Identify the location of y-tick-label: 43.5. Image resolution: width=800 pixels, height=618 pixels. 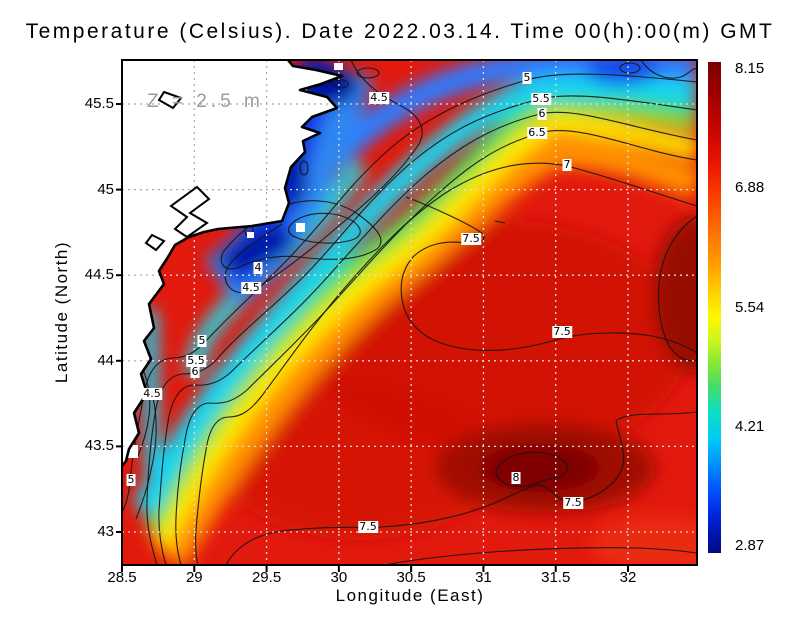
(99, 446).